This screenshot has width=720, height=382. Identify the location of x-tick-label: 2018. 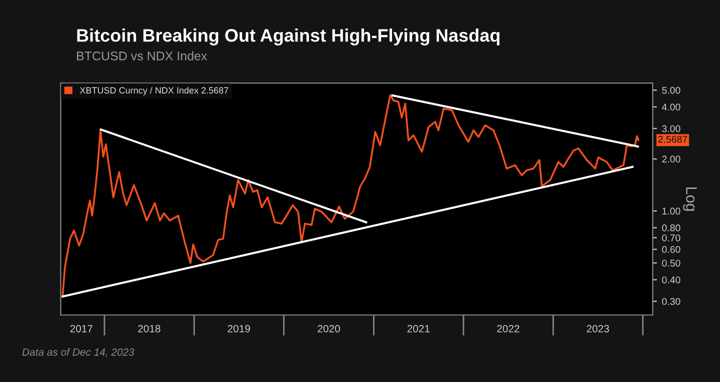
(149, 328).